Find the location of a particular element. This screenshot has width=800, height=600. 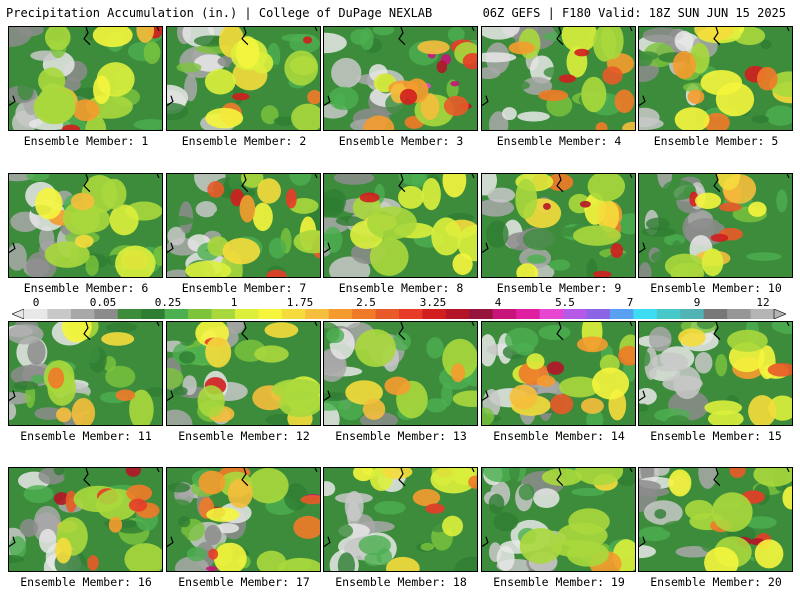

colorbar-tick-label: 5.5 is located at coordinates (565, 302).